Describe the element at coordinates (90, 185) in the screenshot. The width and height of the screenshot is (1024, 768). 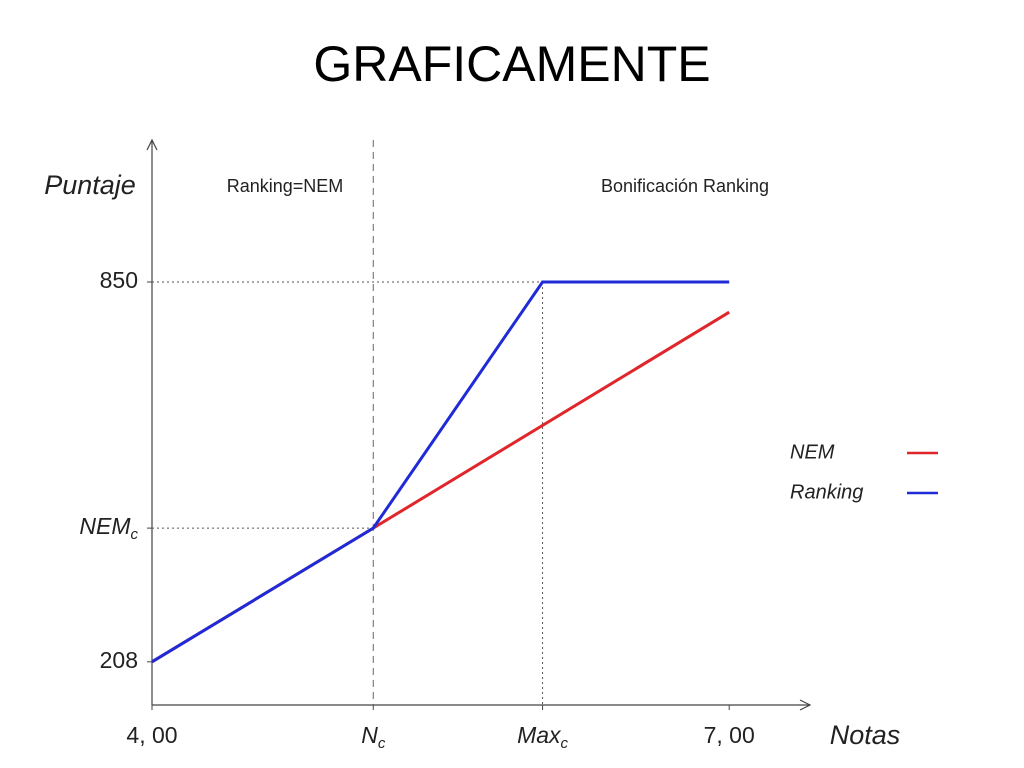
I see `y-axis-label: Puntaje` at that location.